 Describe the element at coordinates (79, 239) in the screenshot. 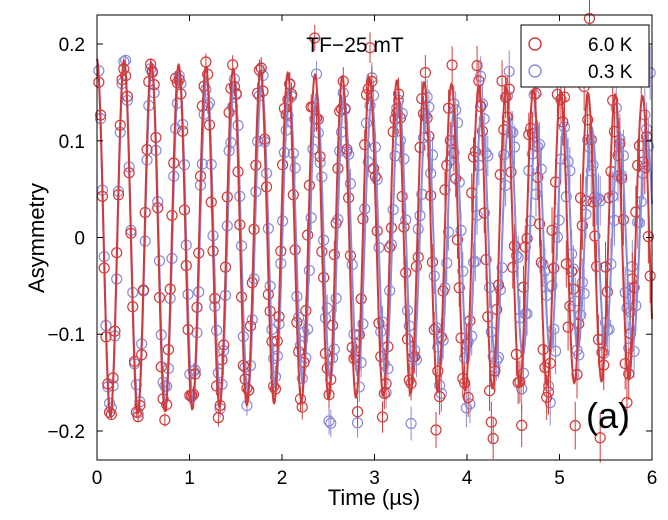

I see `y-tick-label: 0` at that location.